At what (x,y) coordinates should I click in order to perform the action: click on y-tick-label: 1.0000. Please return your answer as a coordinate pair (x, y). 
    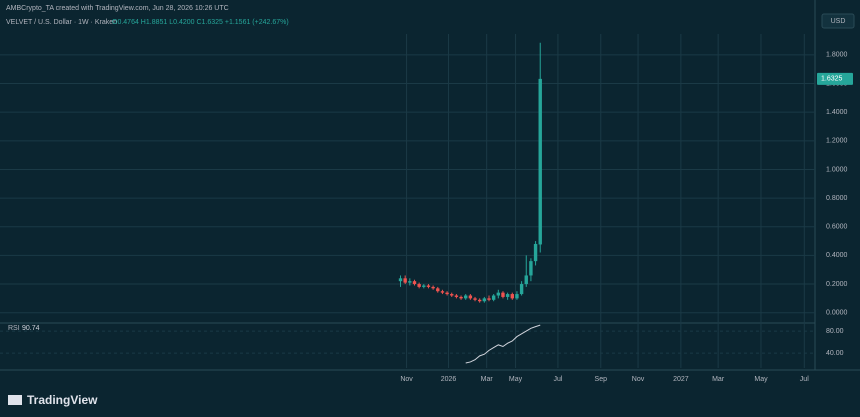
    Looking at the image, I should click on (837, 169).